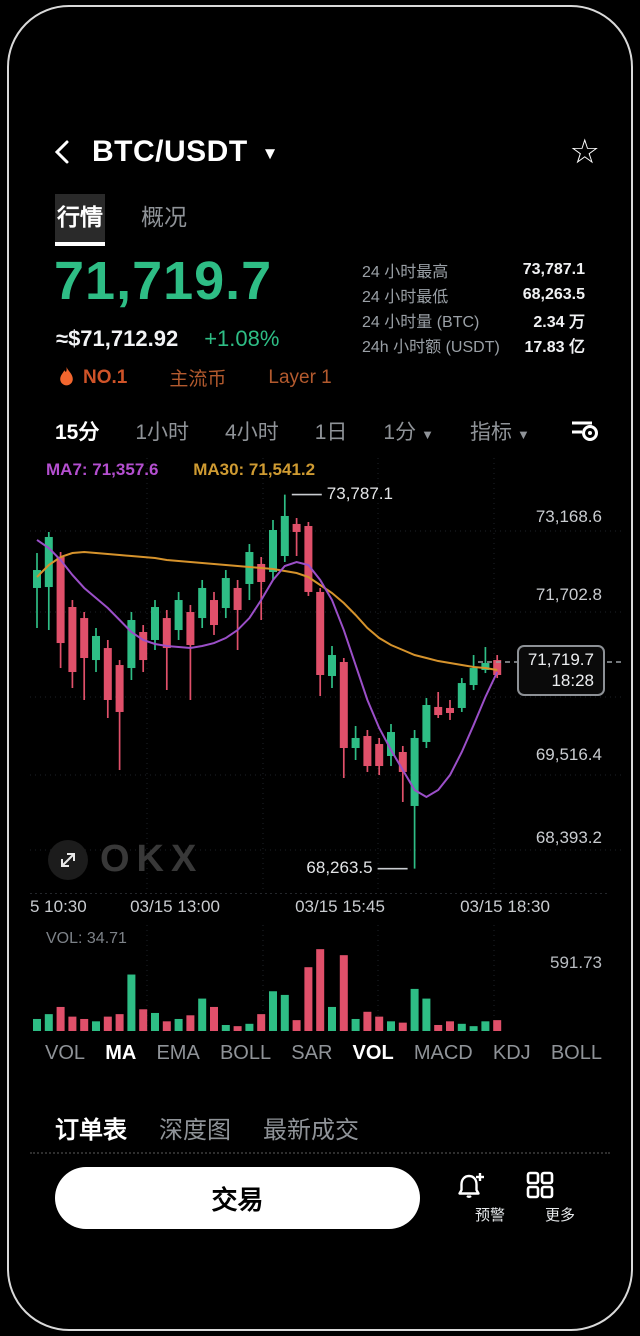 The height and width of the screenshot is (1336, 640). I want to click on timeframe-more: 1分 ▼, so click(408, 432).